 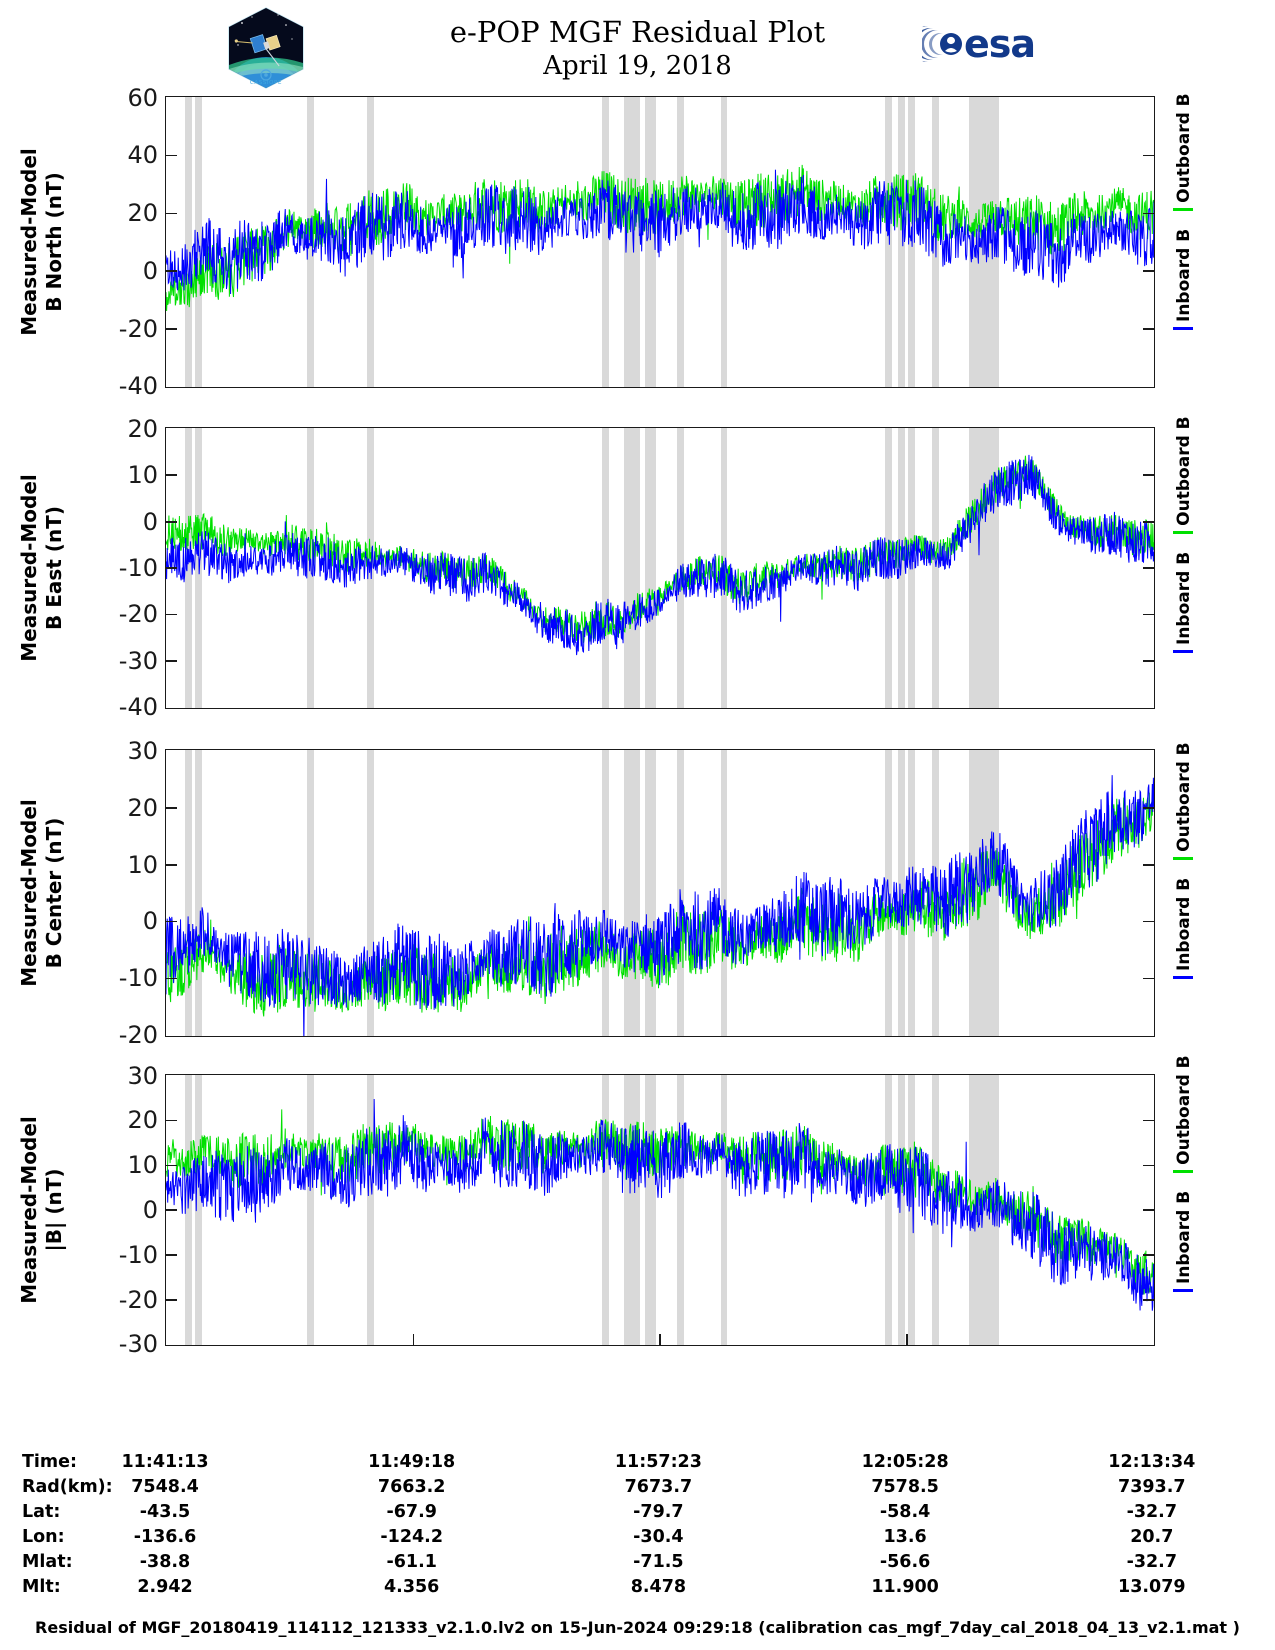 What do you see at coordinates (41, 568) in the screenshot?
I see `y-axis-label-b-east: Measured-Model B East (nT)` at bounding box center [41, 568].